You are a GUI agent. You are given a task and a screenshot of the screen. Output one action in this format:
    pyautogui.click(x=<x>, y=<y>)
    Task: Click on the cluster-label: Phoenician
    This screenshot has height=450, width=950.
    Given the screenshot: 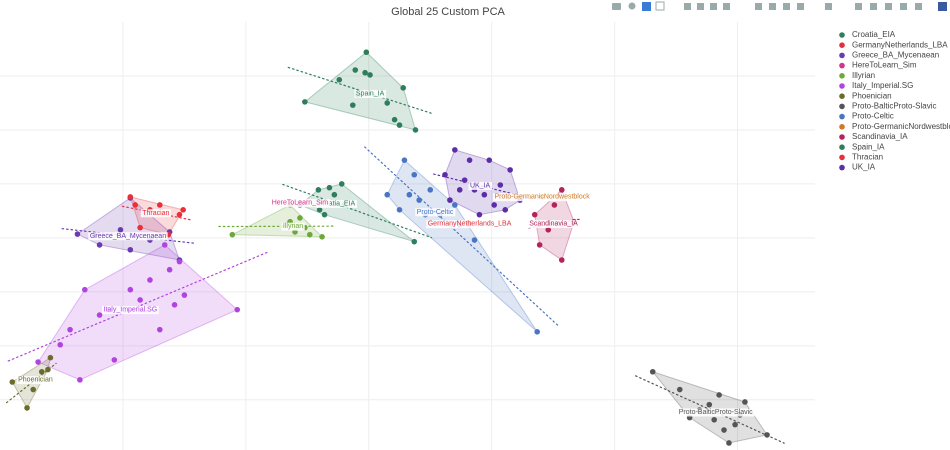 What is the action you would take?
    pyautogui.click(x=35, y=380)
    